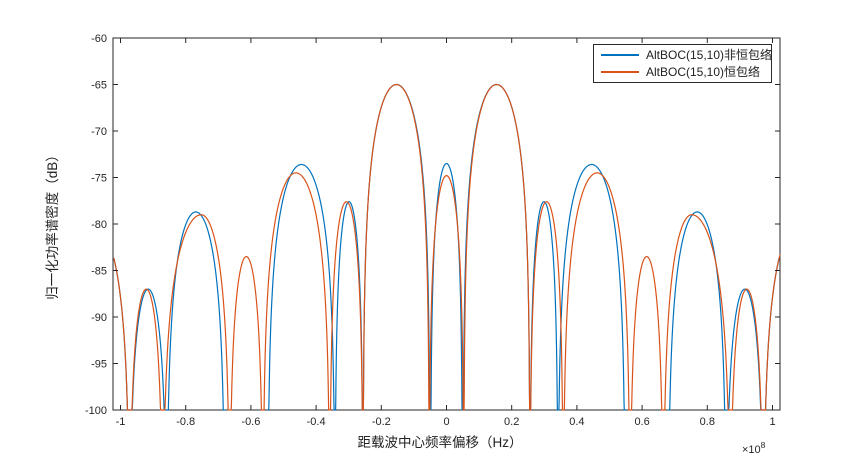  I want to click on y-tick-label: -85, so click(99, 272).